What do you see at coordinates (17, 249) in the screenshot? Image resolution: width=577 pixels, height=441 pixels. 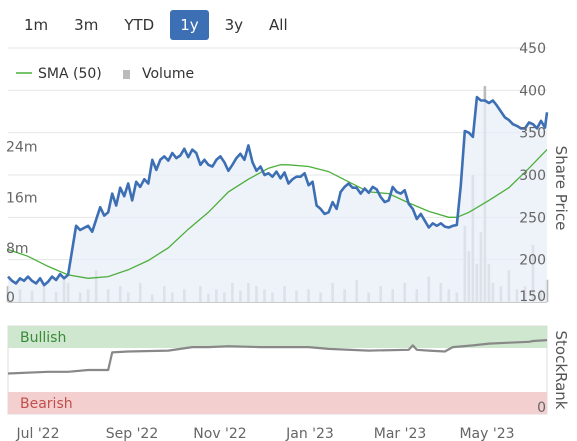 I see `volume-tick-label: 8m` at bounding box center [17, 249].